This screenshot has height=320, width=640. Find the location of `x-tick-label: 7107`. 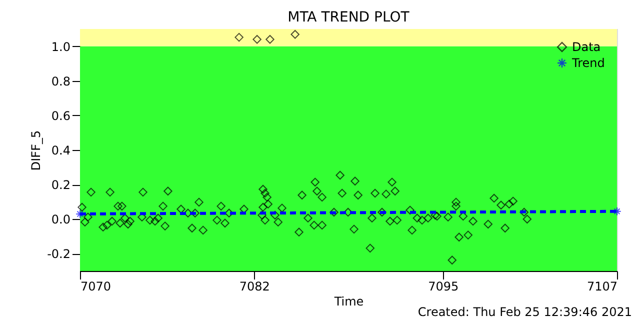

x-tick-label: 7107 is located at coordinates (602, 287).